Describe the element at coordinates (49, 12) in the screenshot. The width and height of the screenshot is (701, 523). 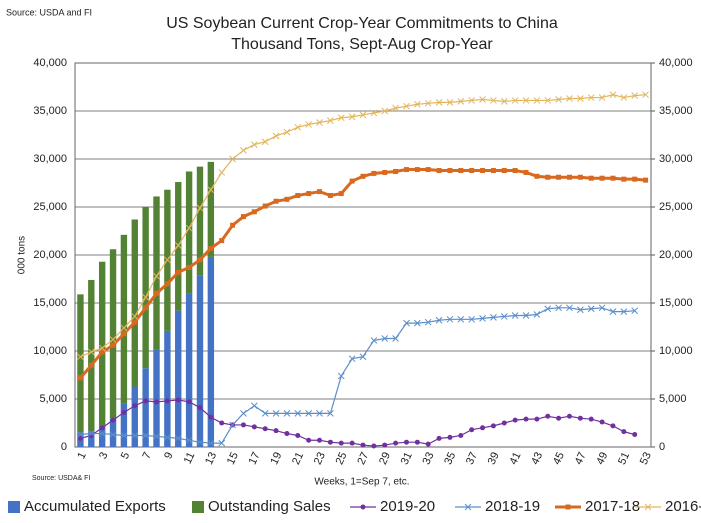
I see `source: Source: USDA and FI` at that location.